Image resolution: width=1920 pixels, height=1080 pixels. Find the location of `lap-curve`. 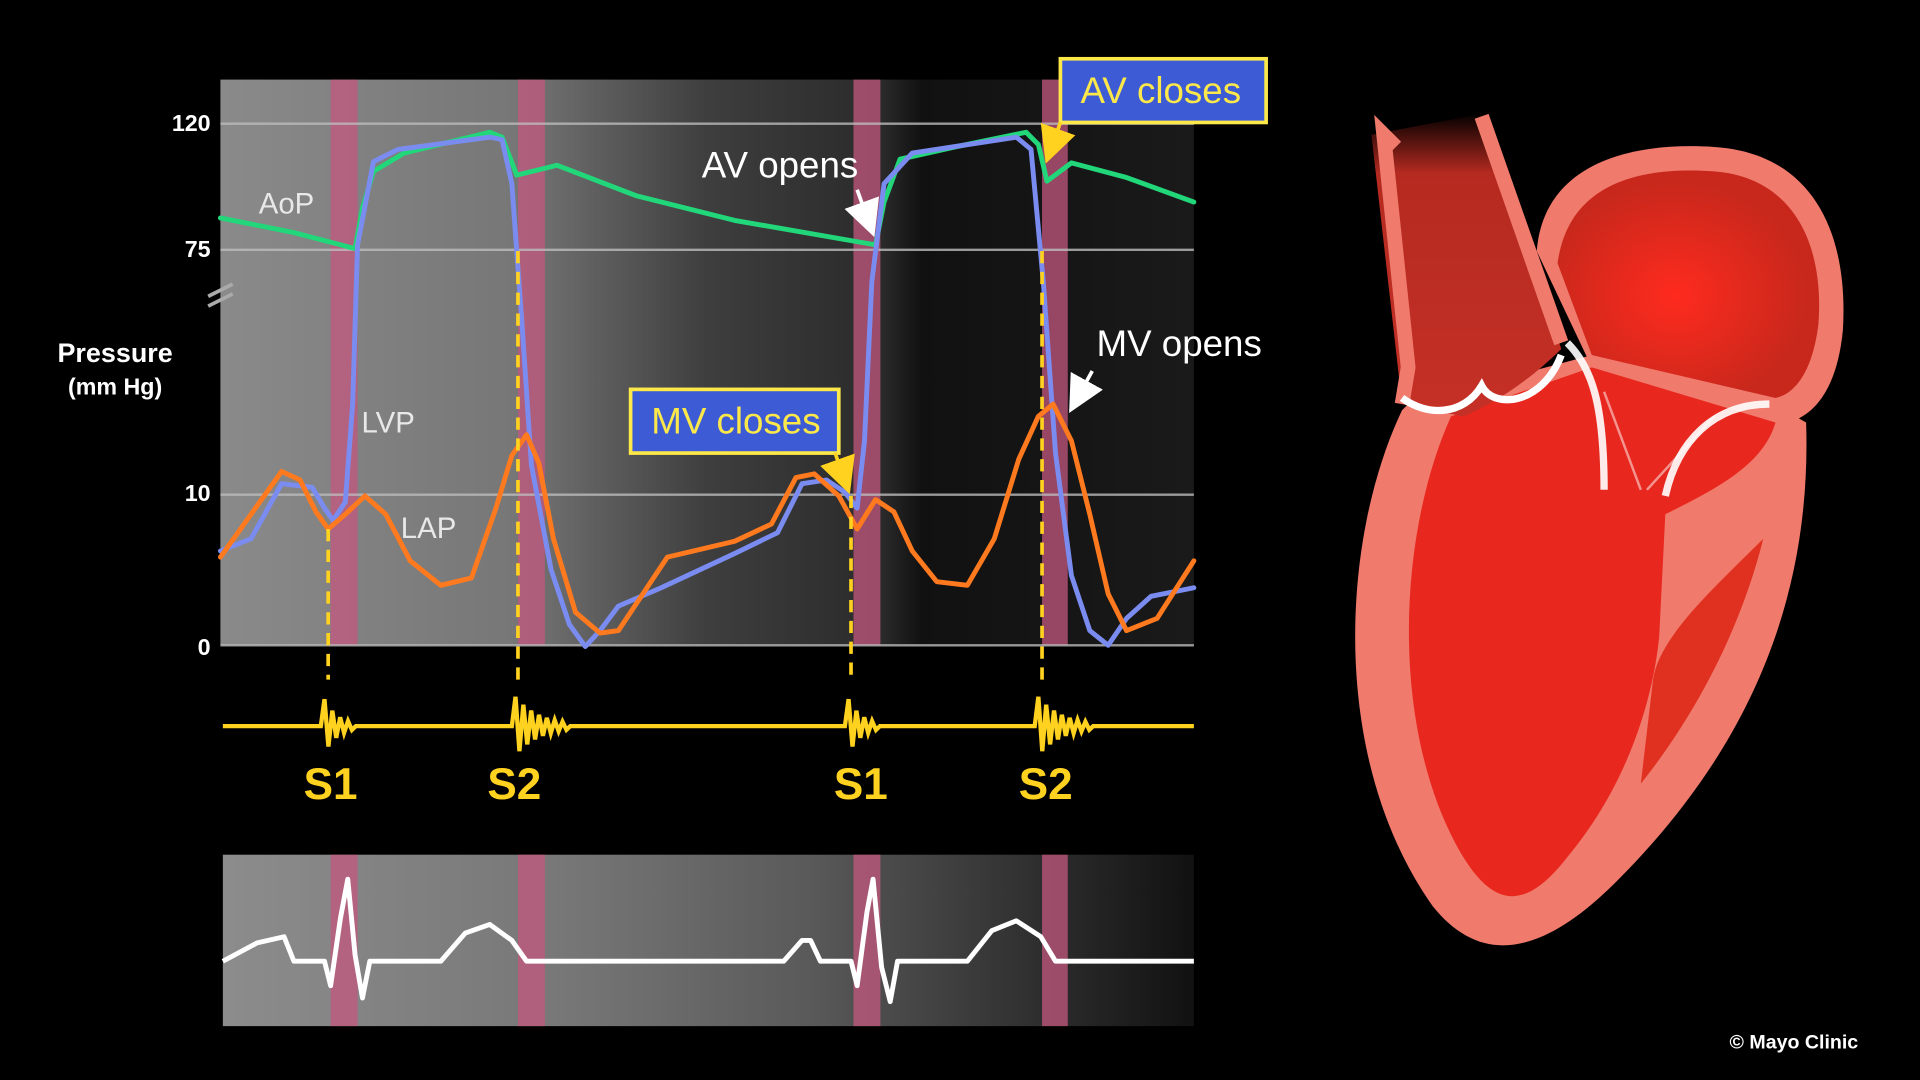

lap-curve is located at coordinates (707, 518).